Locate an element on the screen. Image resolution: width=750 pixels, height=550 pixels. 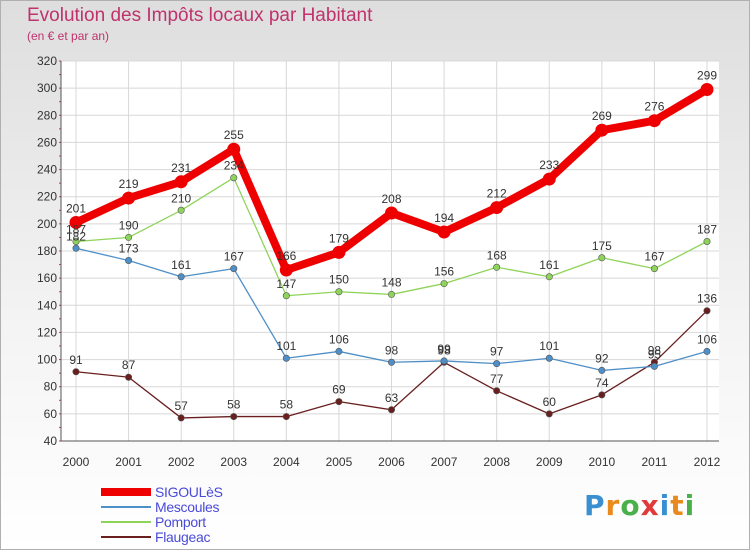
data-label: 299 is located at coordinates (707, 76).